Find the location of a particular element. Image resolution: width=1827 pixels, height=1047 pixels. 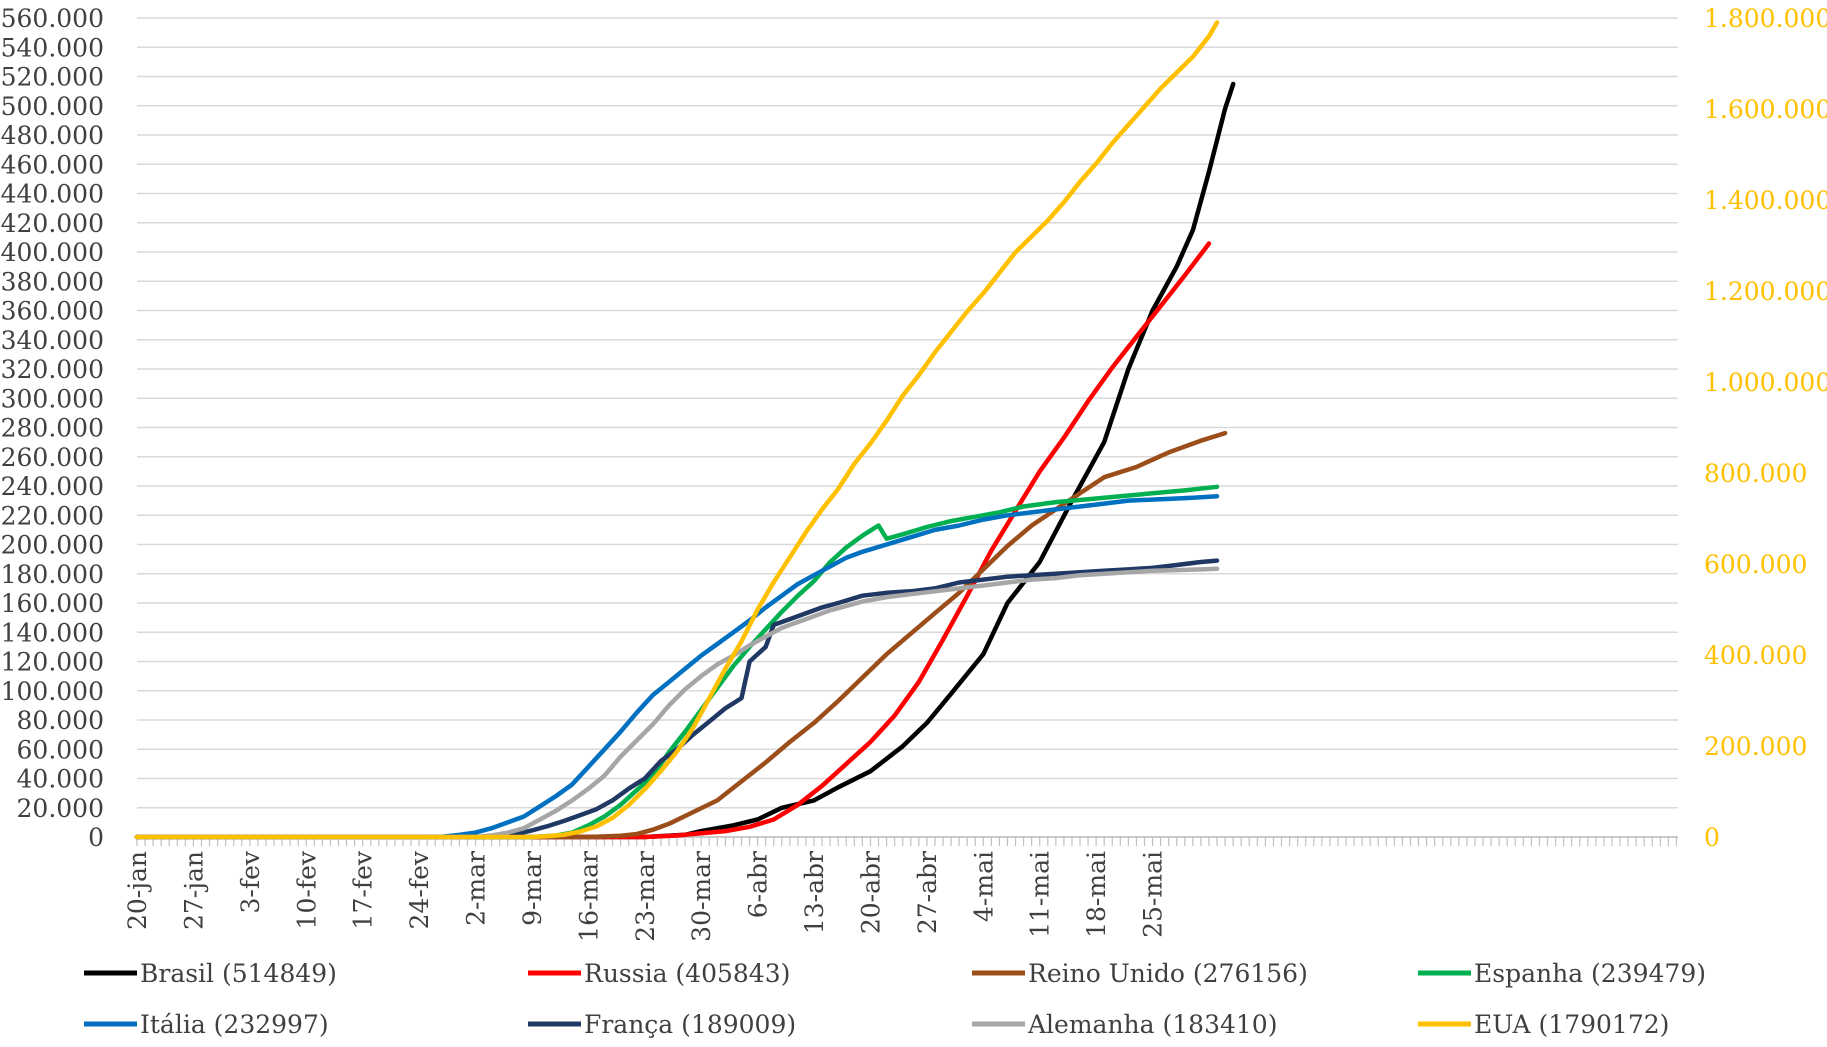

legend-item: Reino Unido (276156) is located at coordinates (1140, 973).